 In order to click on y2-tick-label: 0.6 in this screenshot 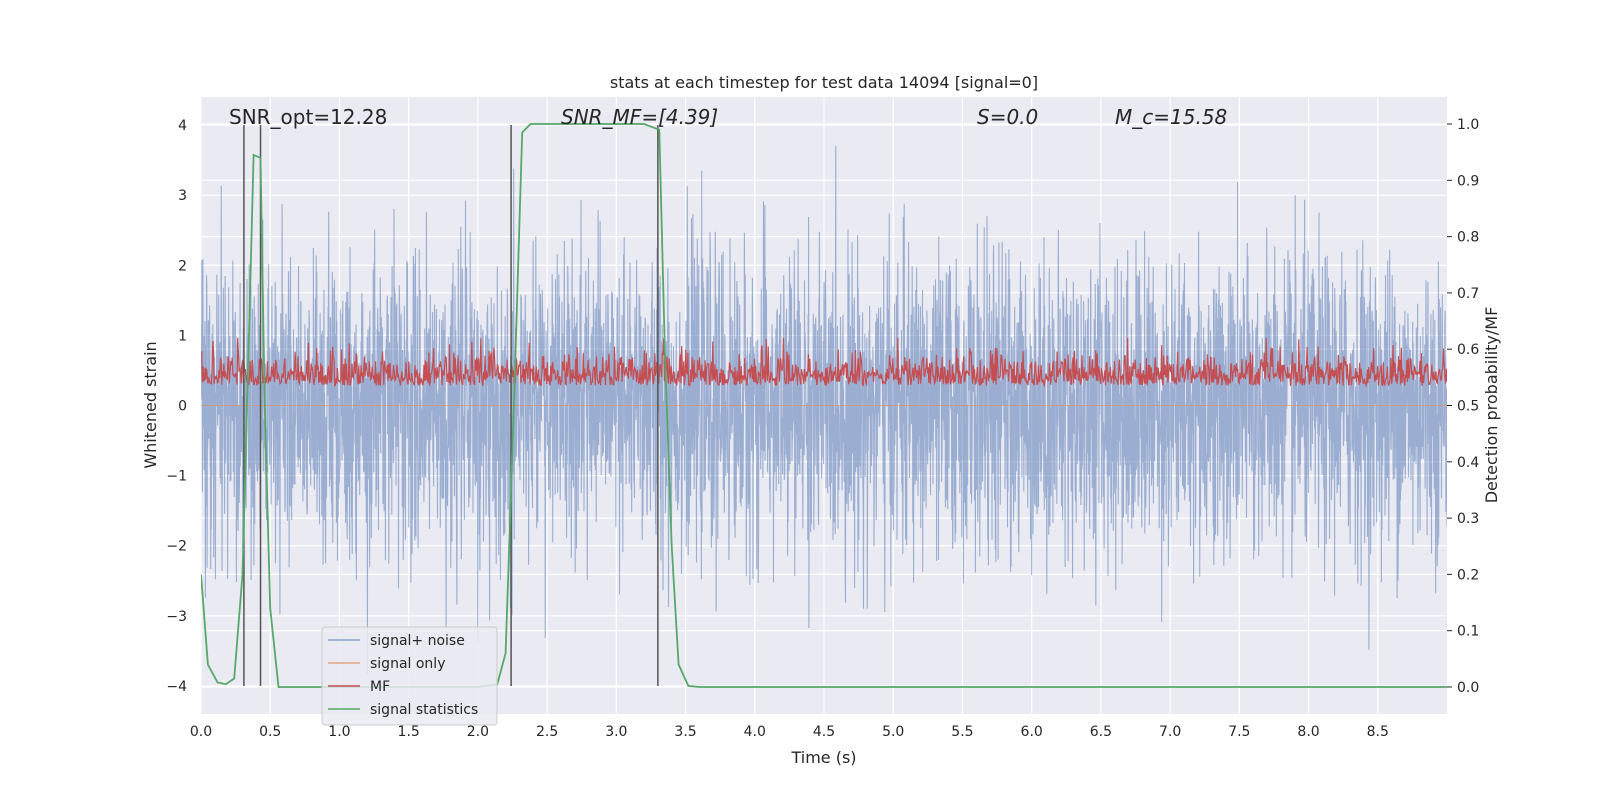, I will do `click(1468, 350)`.